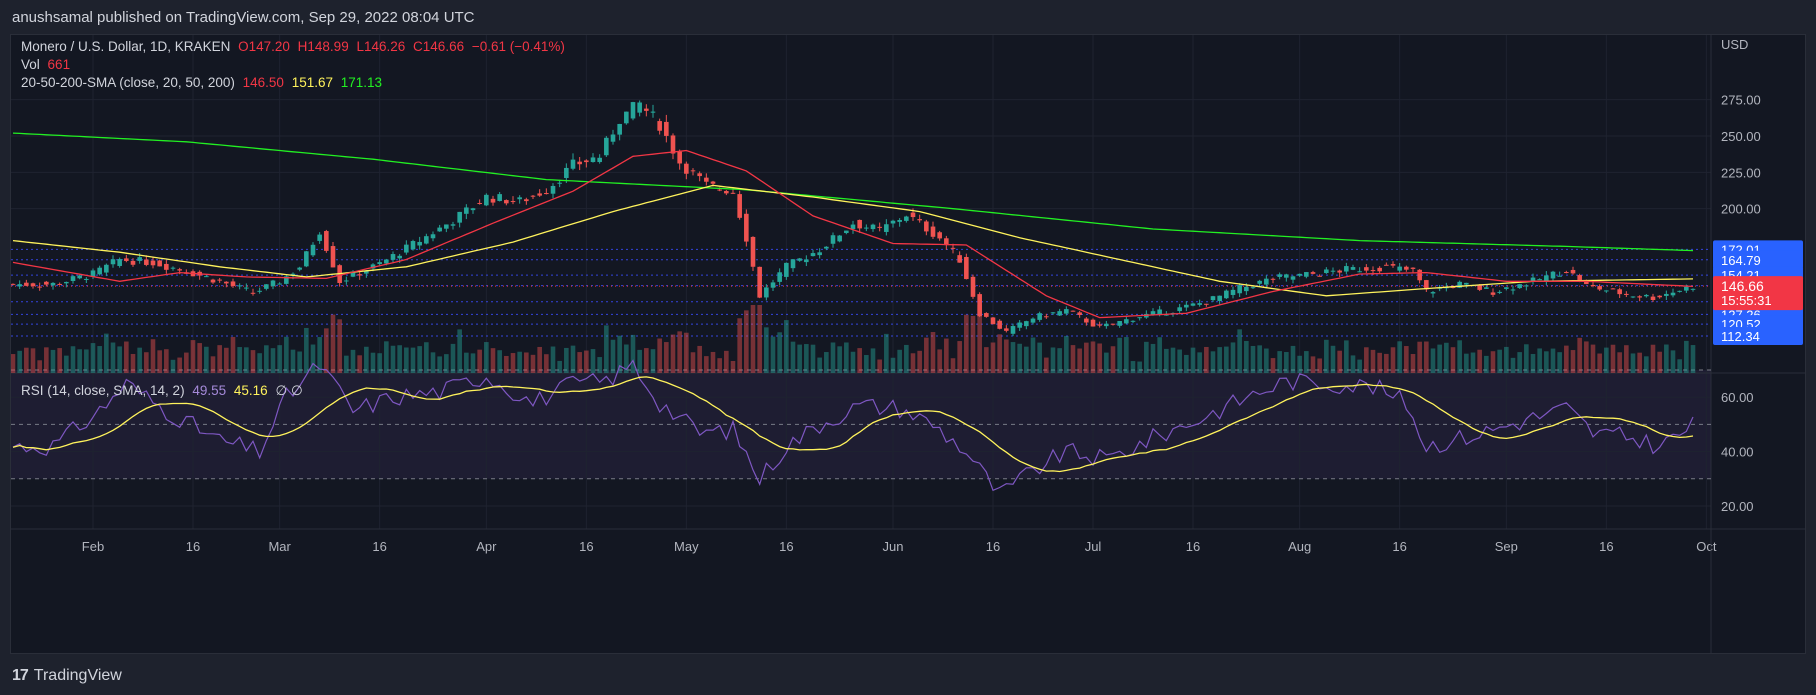 This screenshot has height=695, width=1816. I want to click on rsi-sma-value: 45.16, so click(250, 390).